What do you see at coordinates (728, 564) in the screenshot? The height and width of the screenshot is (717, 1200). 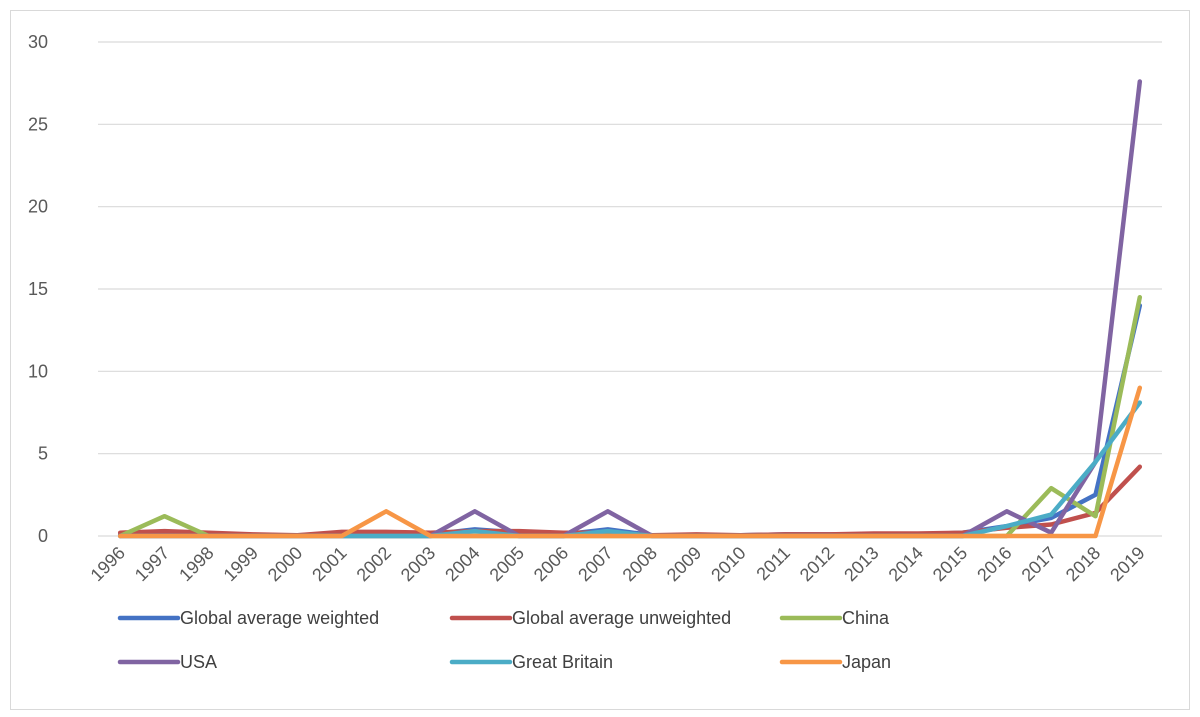 I see `x-tick-label: 2010` at bounding box center [728, 564].